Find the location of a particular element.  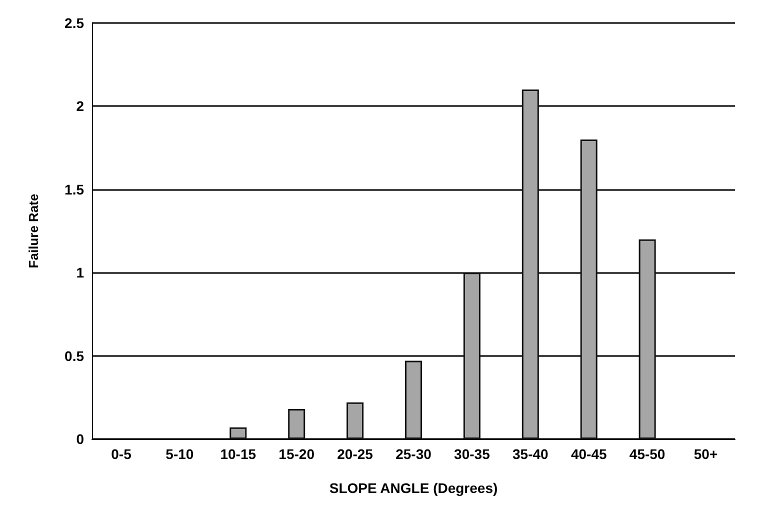

y-tick-label: 2.5 is located at coordinates (74, 23).